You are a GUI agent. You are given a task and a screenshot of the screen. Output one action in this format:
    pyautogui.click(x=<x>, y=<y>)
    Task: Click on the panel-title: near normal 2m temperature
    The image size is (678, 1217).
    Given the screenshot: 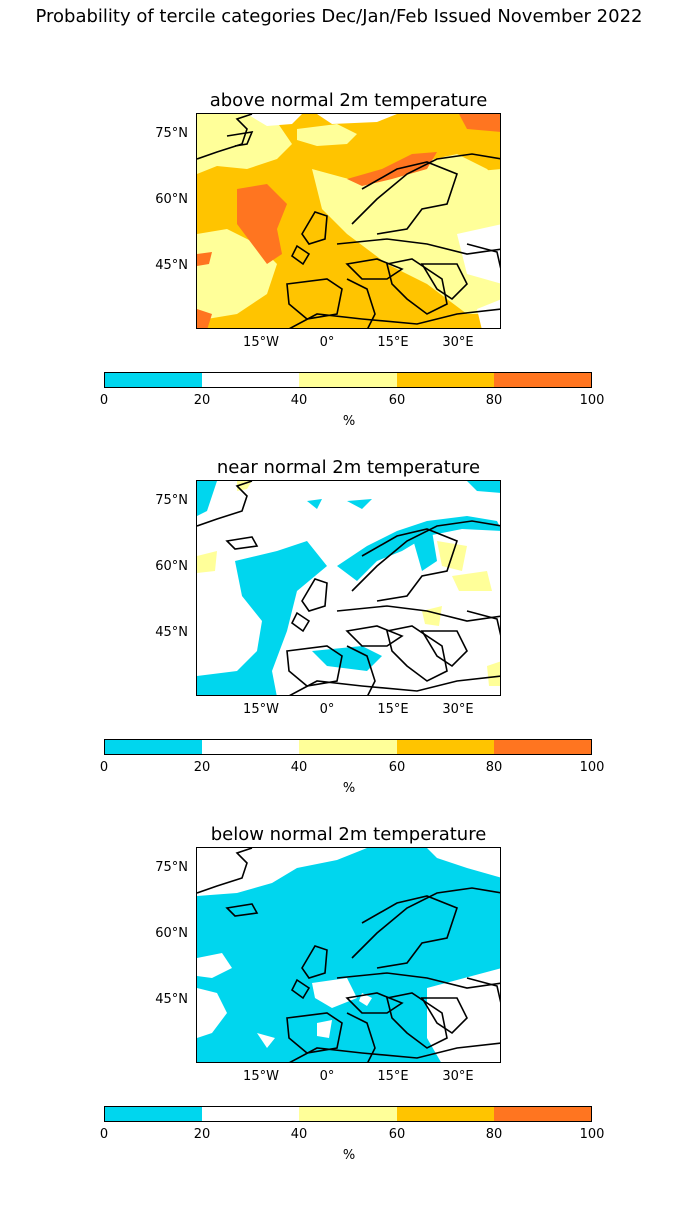 What is the action you would take?
    pyautogui.click(x=348, y=467)
    